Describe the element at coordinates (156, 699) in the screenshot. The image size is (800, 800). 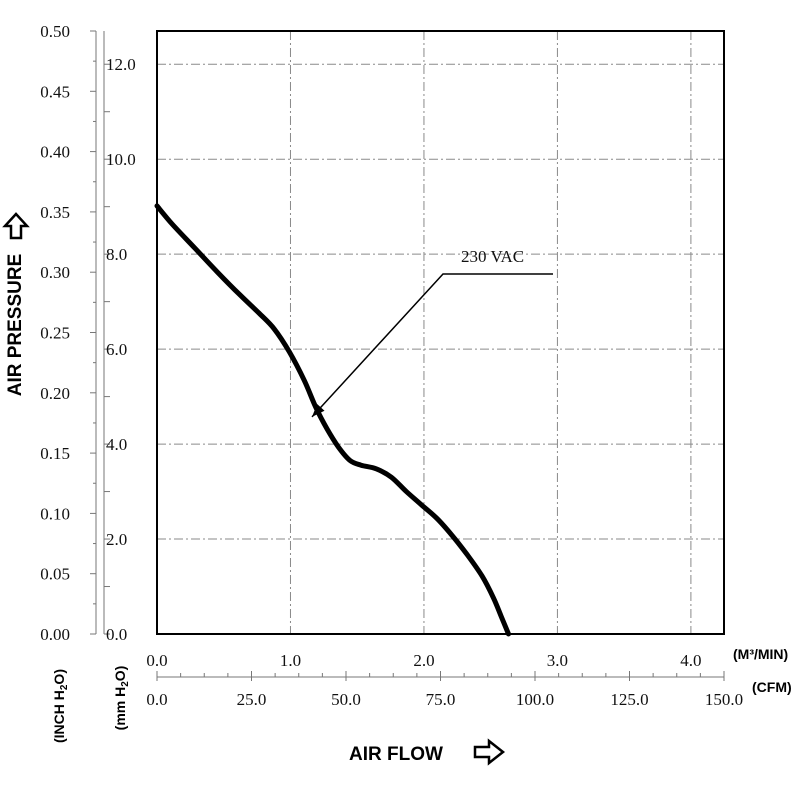
I see `x-cfm-tick-label: 0.0` at that location.